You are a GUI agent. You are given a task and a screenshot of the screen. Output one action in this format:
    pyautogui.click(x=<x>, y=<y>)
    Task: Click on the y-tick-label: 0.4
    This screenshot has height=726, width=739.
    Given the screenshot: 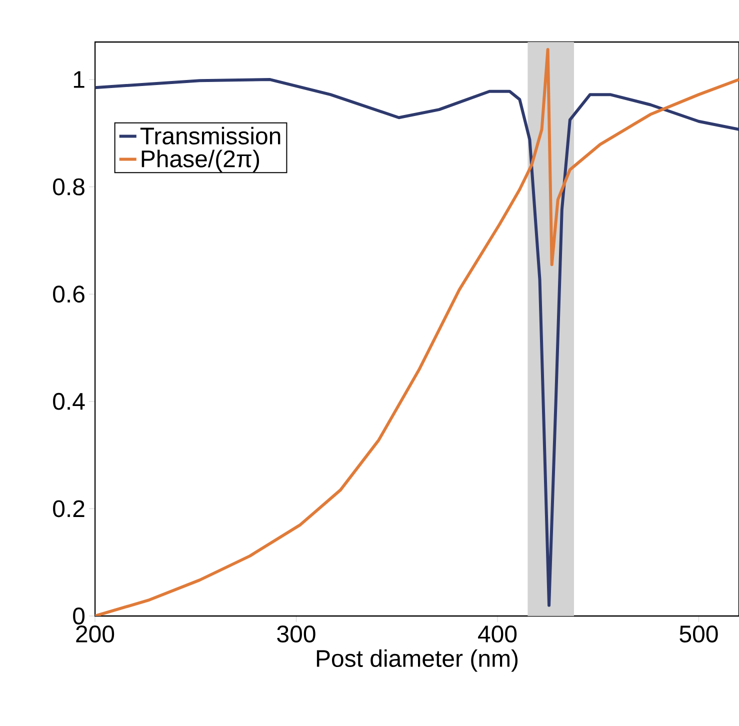 What is the action you would take?
    pyautogui.click(x=69, y=401)
    